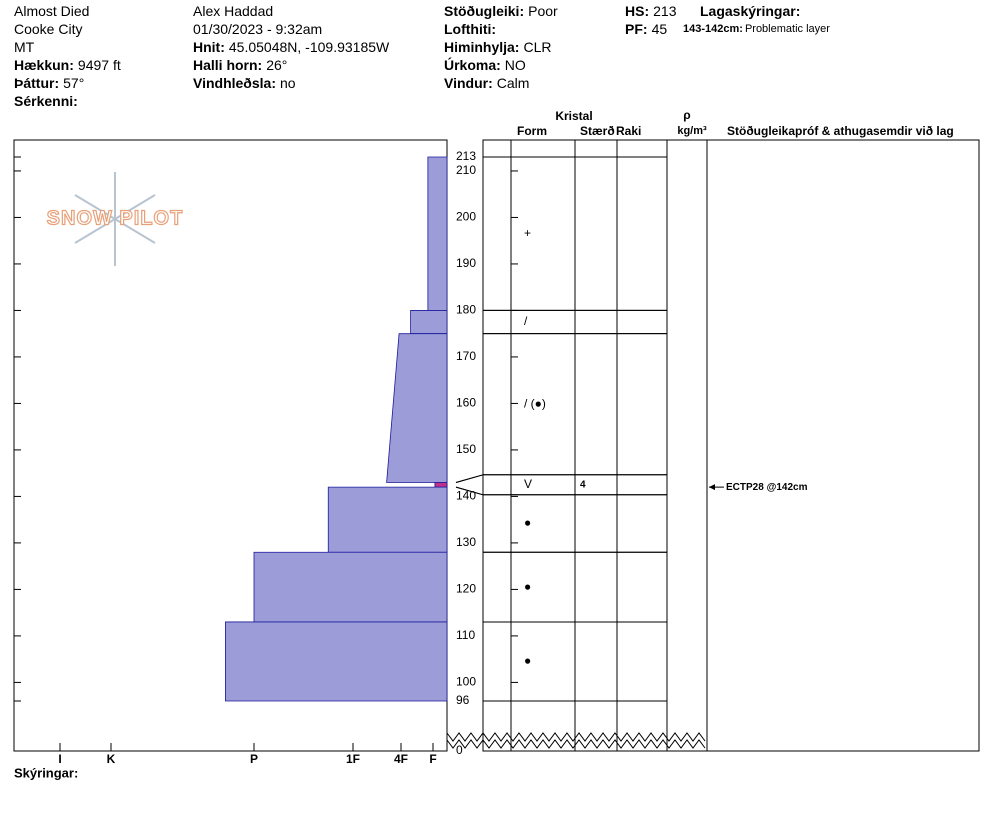 This screenshot has width=994, height=840. Describe the element at coordinates (472, 65) in the screenshot. I see `field-label: Úrkoma:` at that location.